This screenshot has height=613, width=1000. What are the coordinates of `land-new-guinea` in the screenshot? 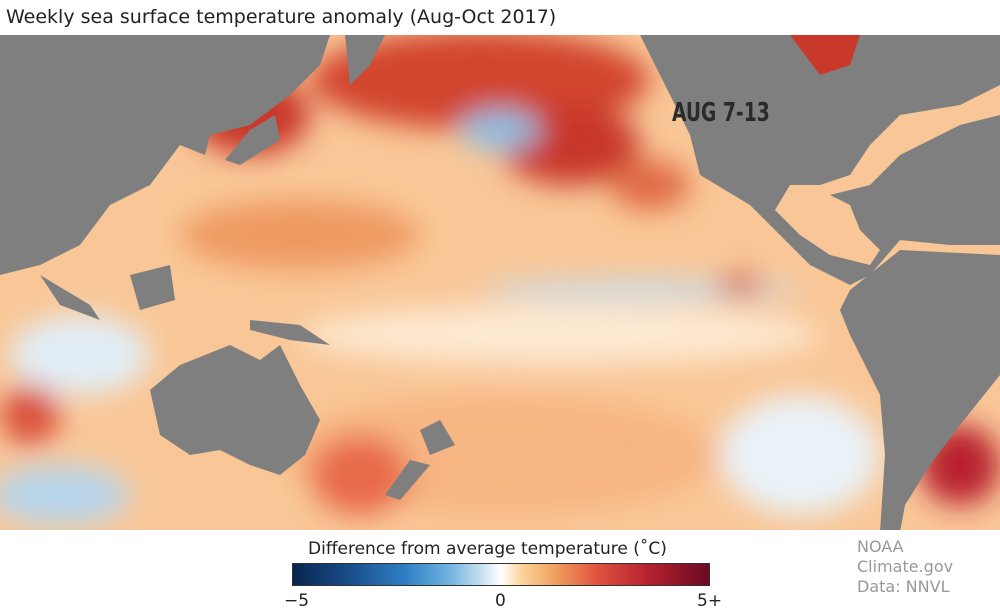 It's located at (290, 332).